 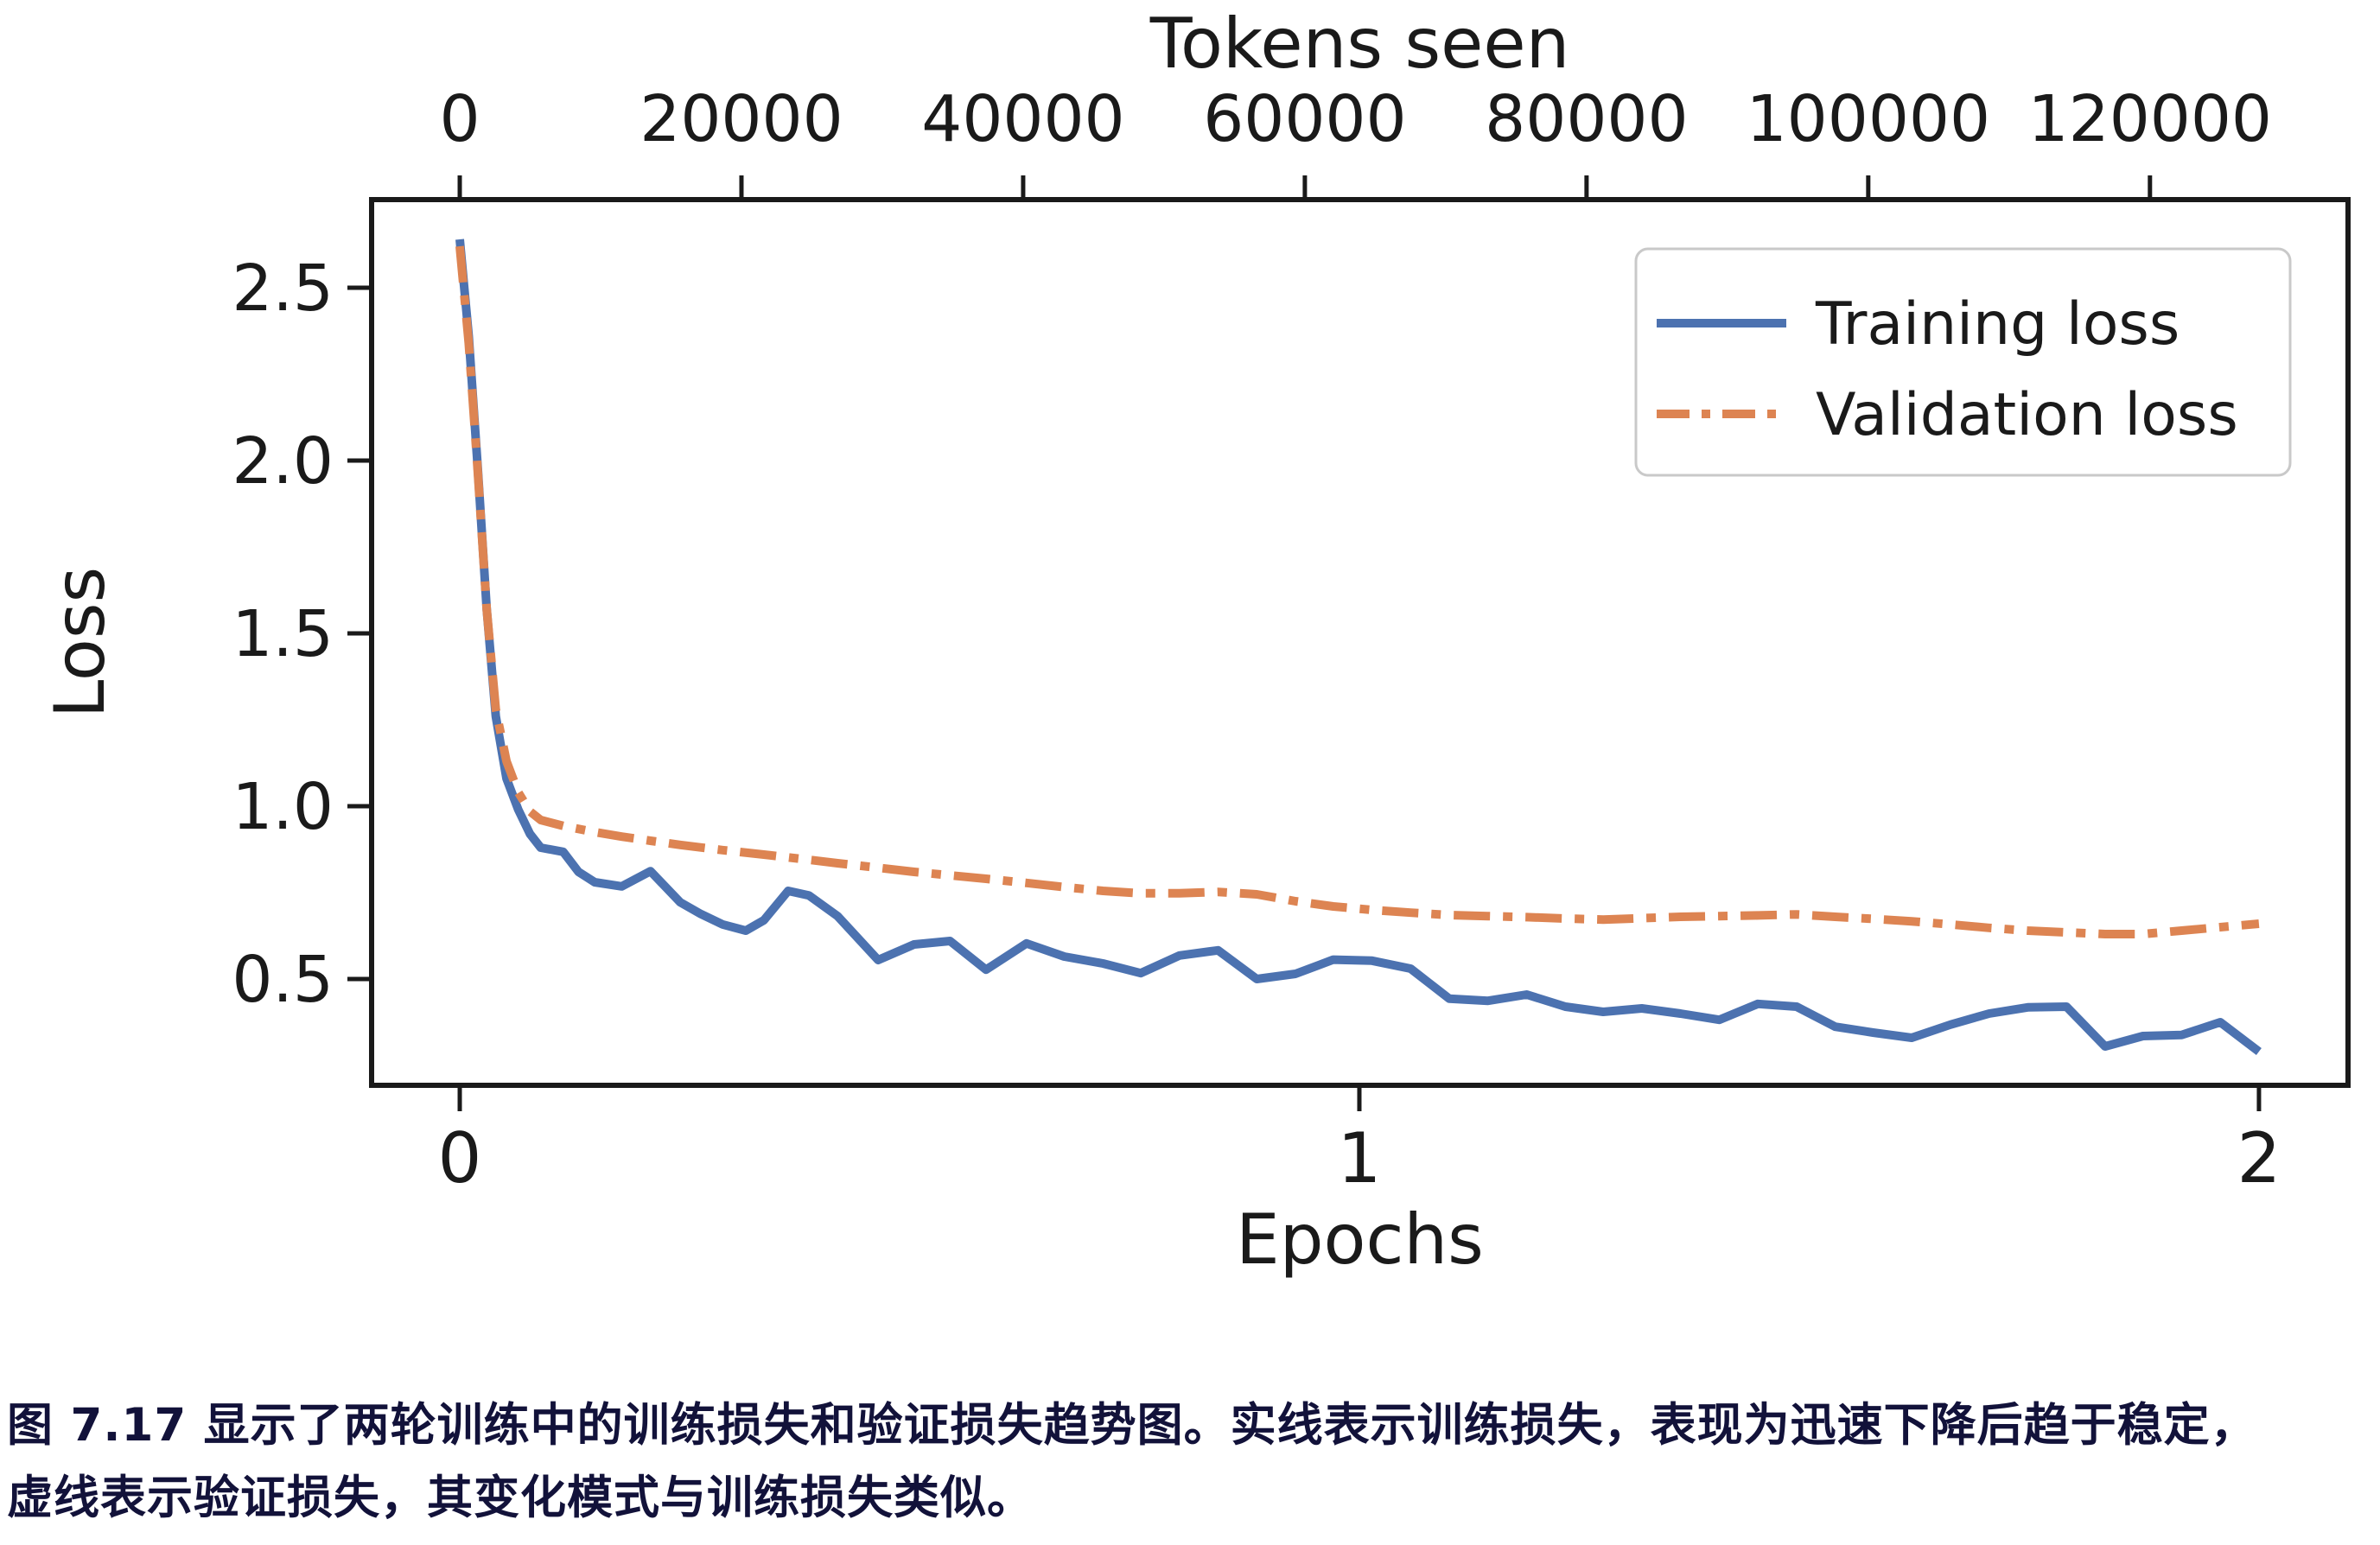 What do you see at coordinates (459, 119) in the screenshot?
I see `top-tick-label: 0` at bounding box center [459, 119].